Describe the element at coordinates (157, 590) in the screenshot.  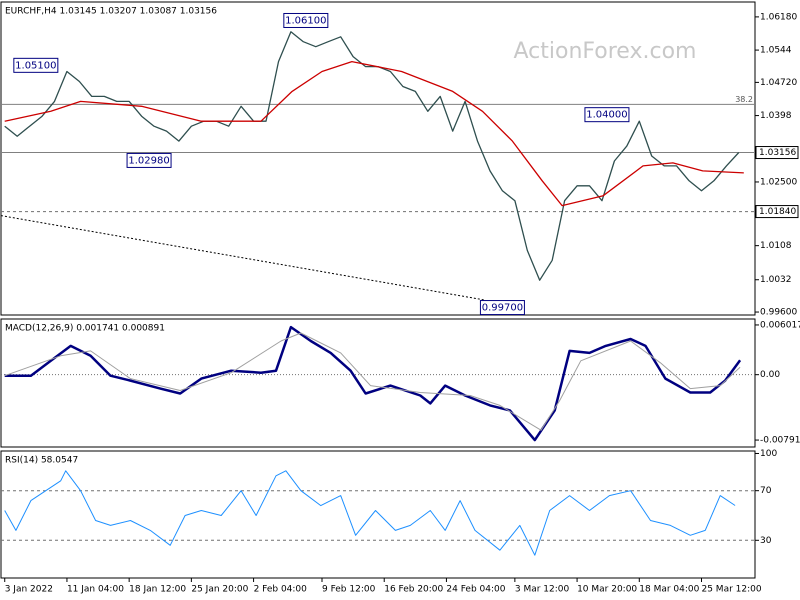
I see `x-tick-label: 18 Jan 12:00` at that location.